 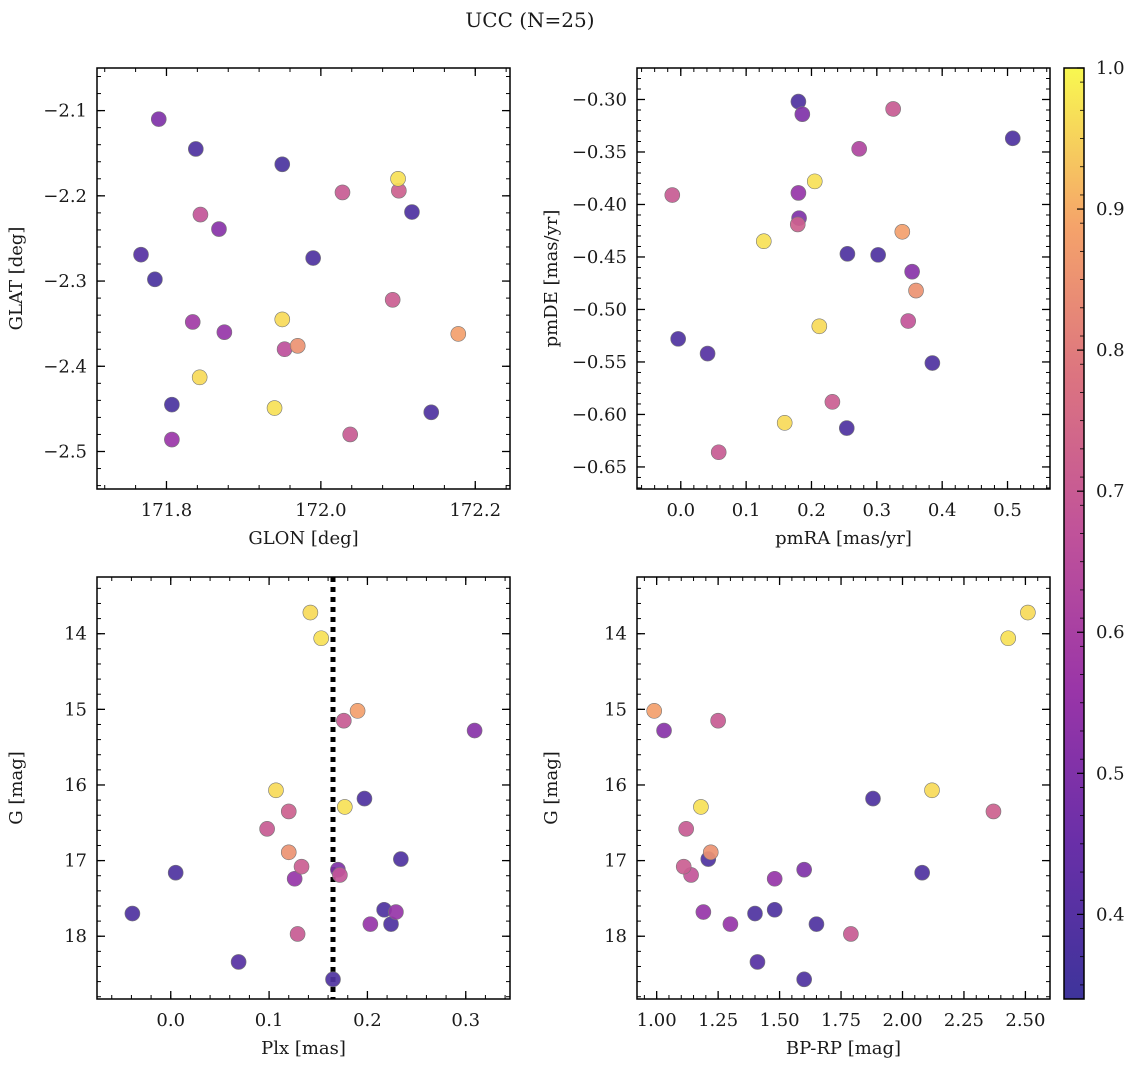 I want to click on y-tick-label: −0.45, so click(x=599, y=257).